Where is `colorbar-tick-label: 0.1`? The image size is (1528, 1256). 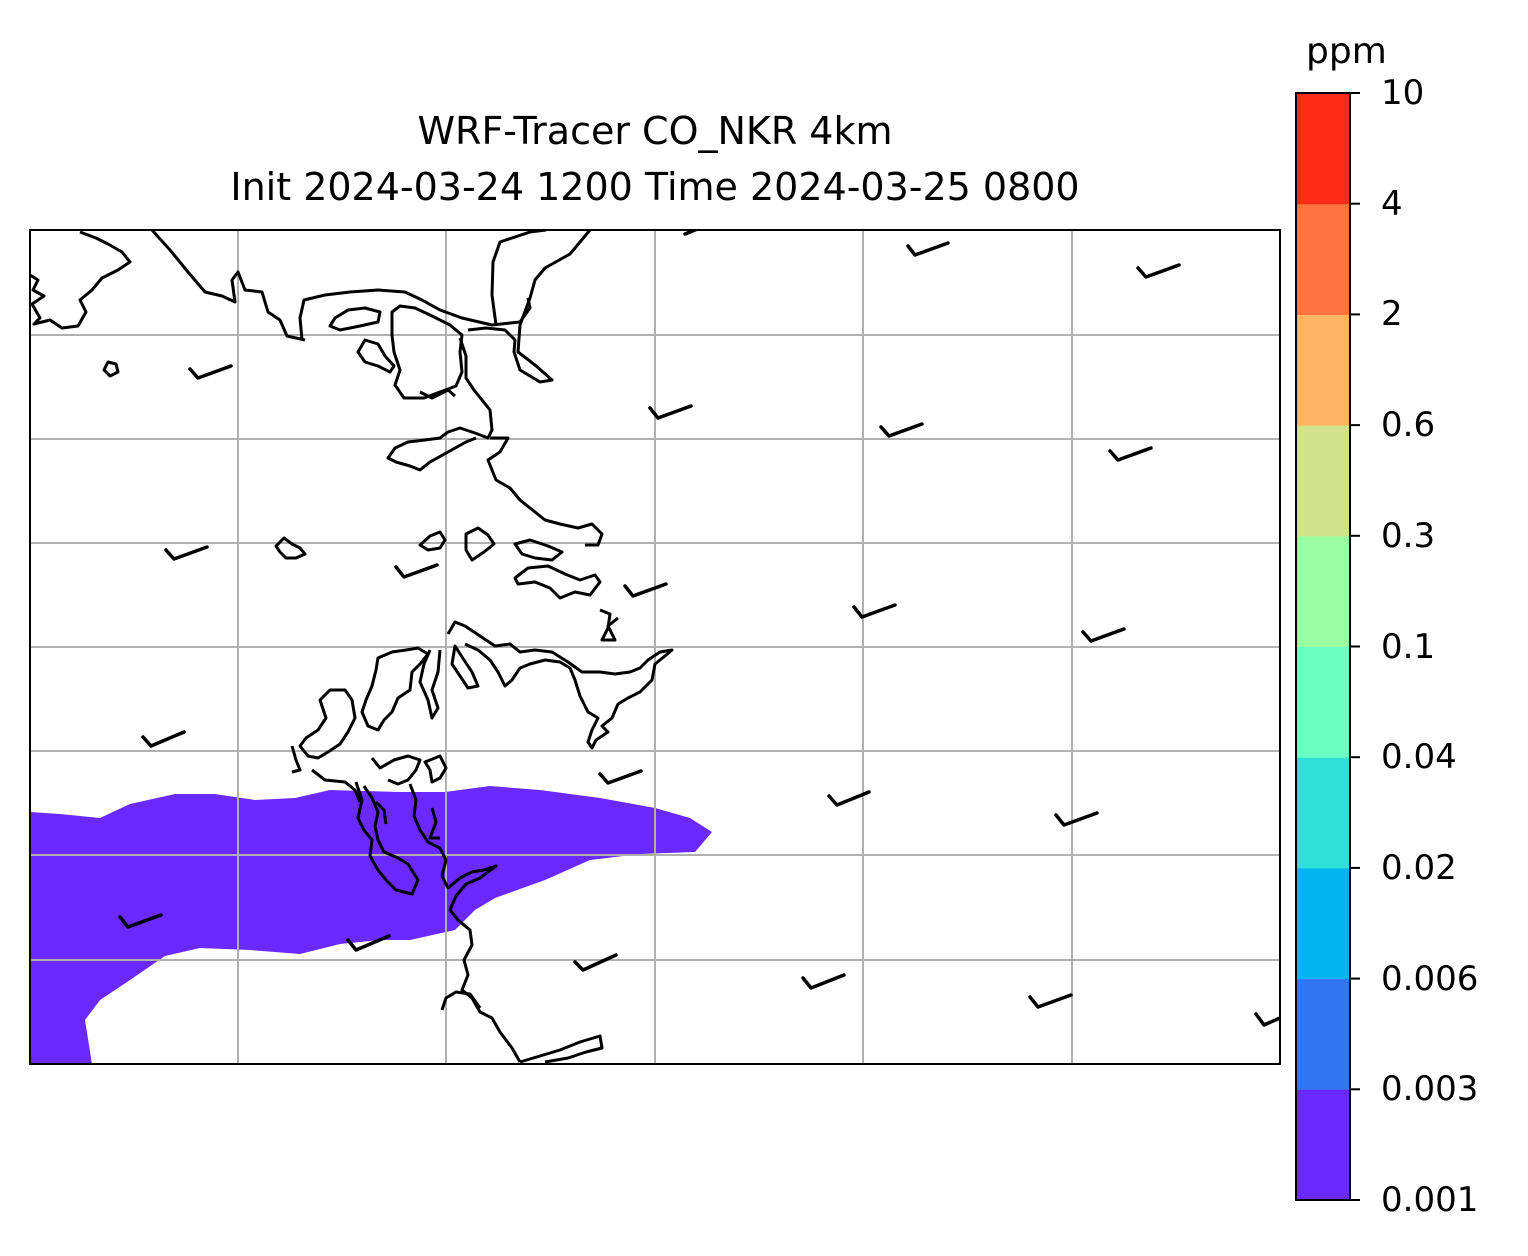
colorbar-tick-label: 0.1 is located at coordinates (1408, 646).